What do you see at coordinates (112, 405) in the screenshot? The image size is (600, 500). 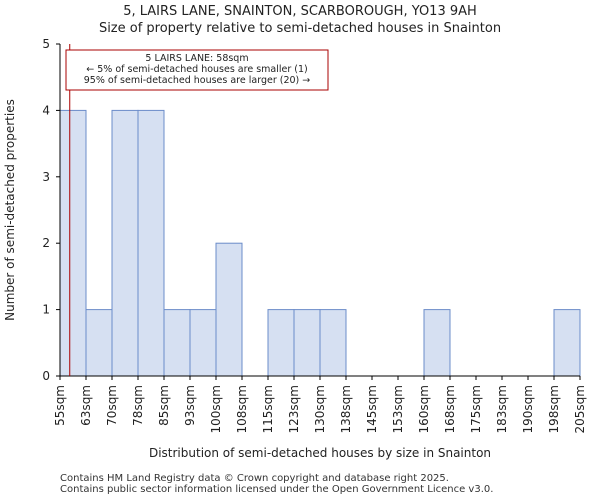 I see `x-tick-label: 70sqm` at bounding box center [112, 405].